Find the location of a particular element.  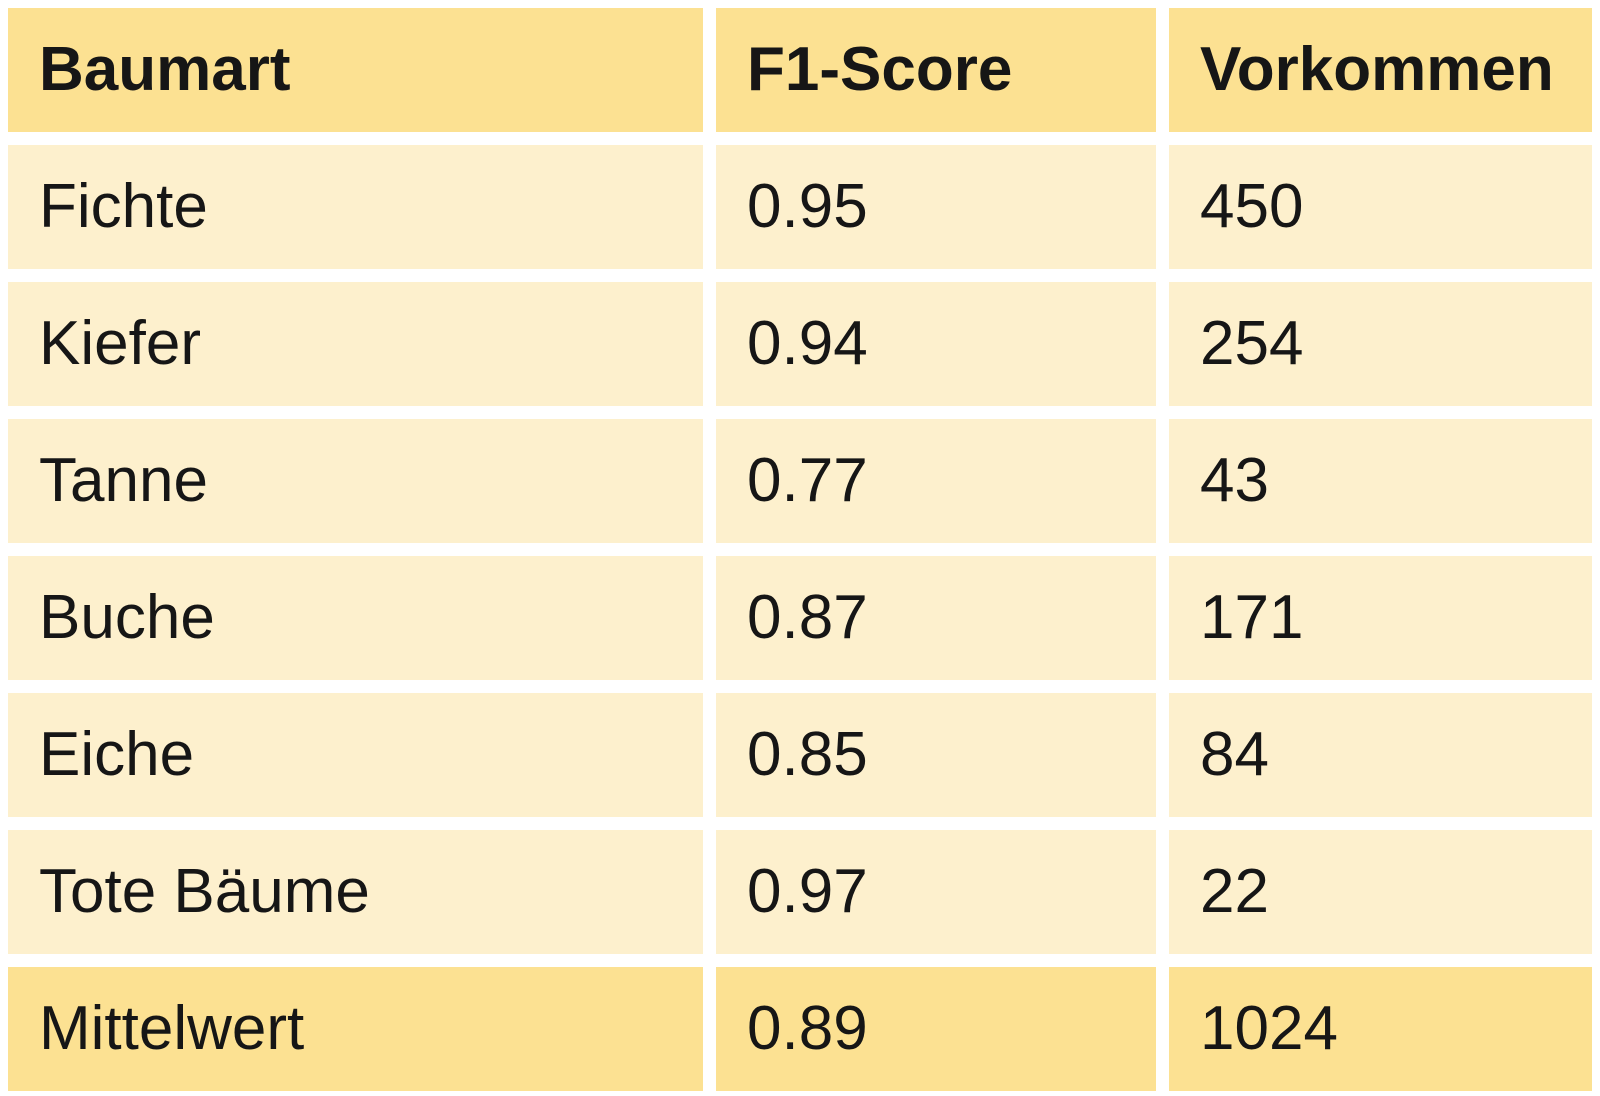

cell-f1-score: 0.87 is located at coordinates (936, 618).